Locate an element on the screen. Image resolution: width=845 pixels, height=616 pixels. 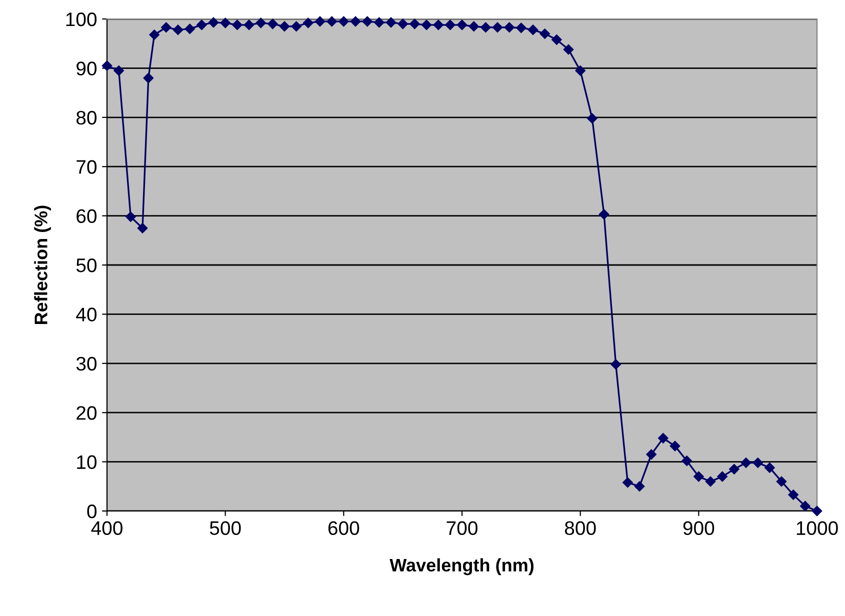
y-tick-label: 50 is located at coordinates (86, 265).